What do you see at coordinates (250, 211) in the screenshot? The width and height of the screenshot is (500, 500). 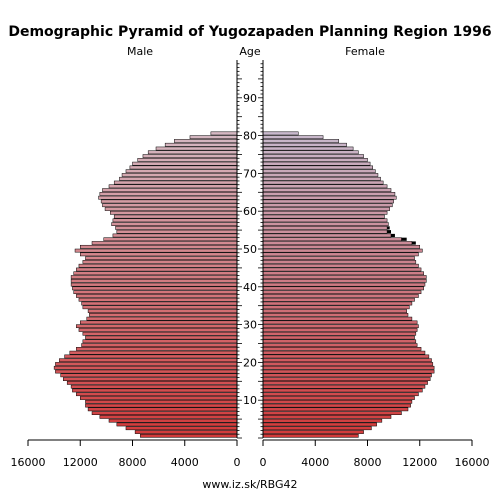 I see `age-tick-label-60: 60` at bounding box center [250, 211].